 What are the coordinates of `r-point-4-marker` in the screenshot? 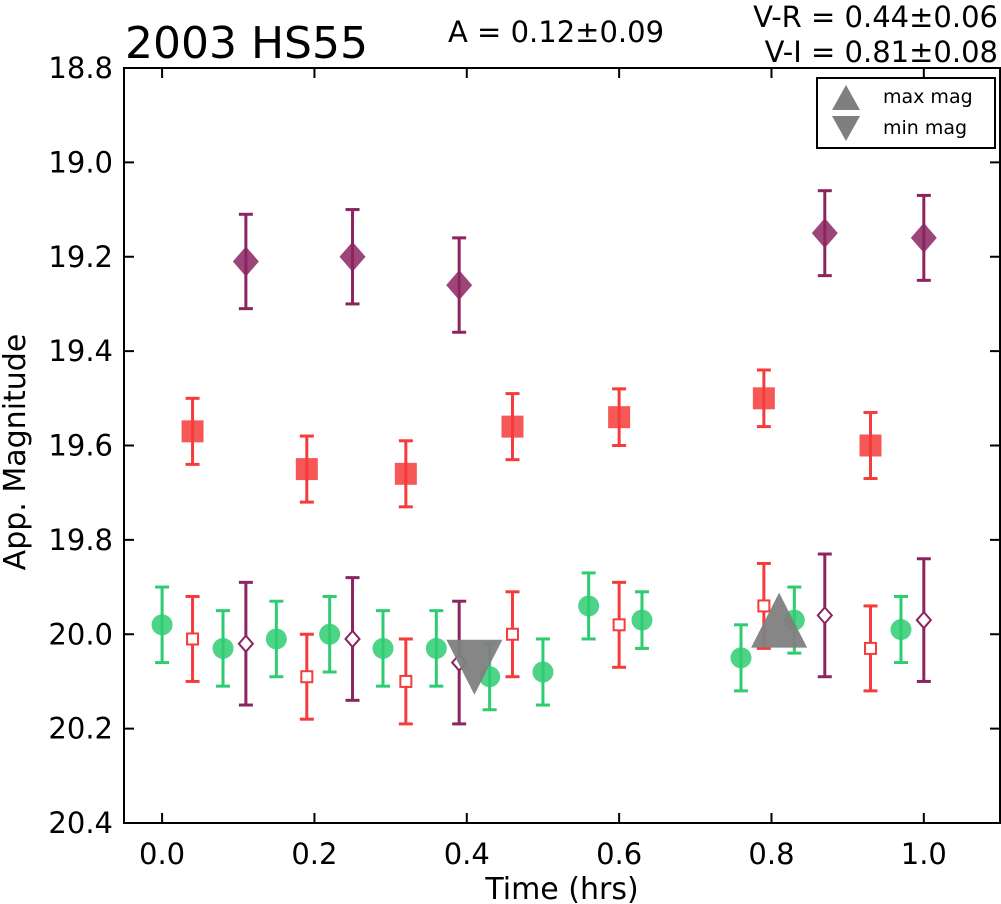 It's located at (619, 417).